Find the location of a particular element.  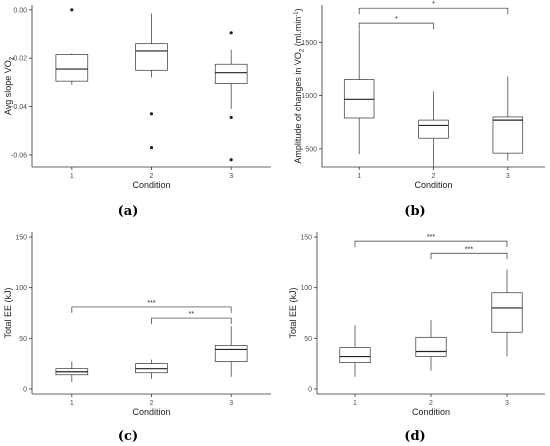

panel-caption: (b) is located at coordinates (414, 211).